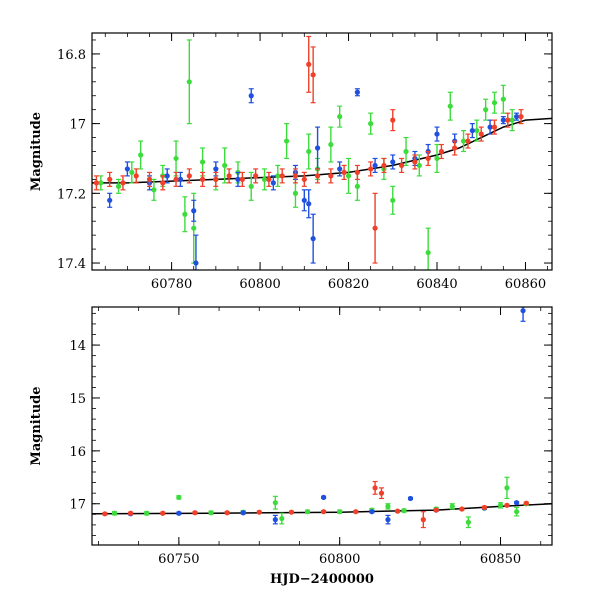  What do you see at coordinates (525, 284) in the screenshot?
I see `x-tick-label: 60860` at bounding box center [525, 284].